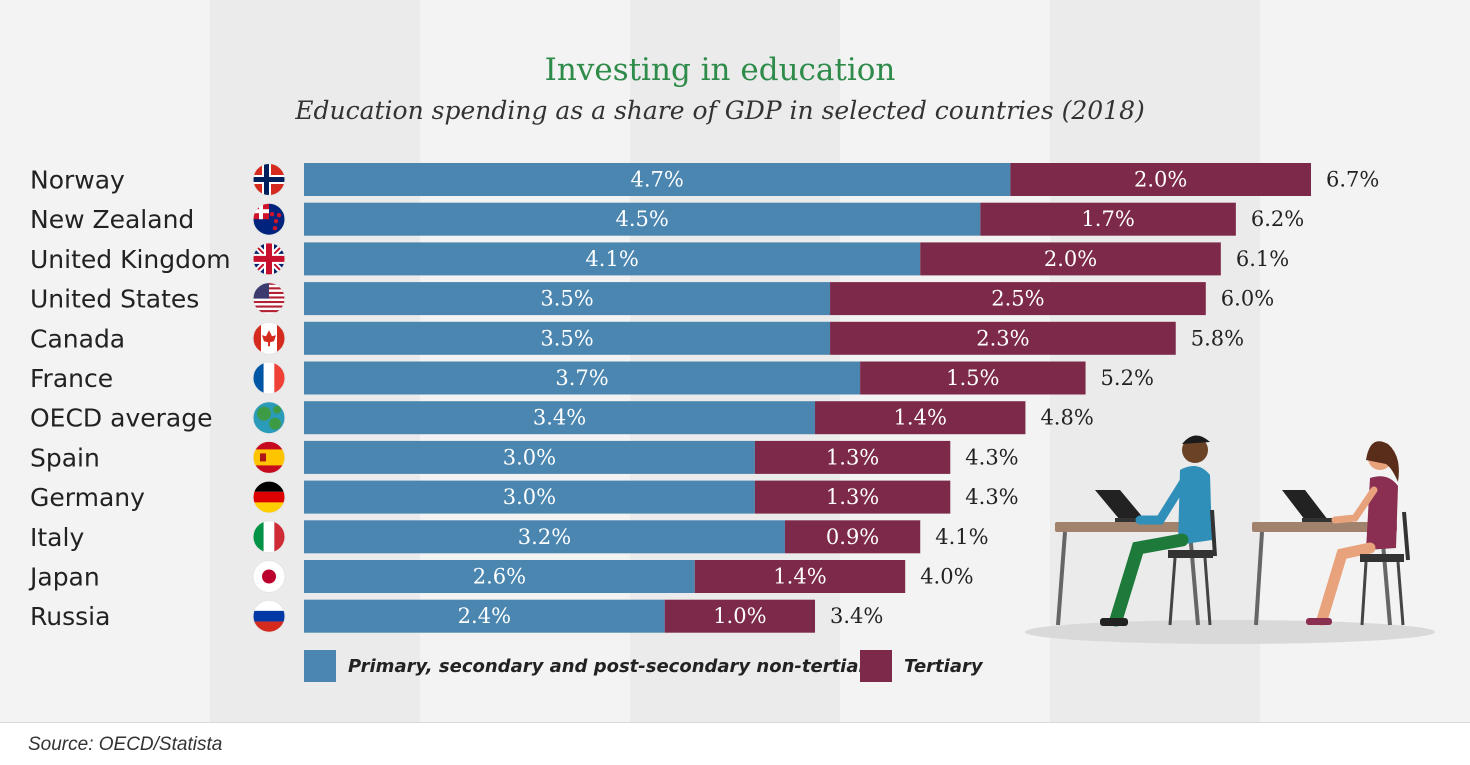  Describe the element at coordinates (121, 418) in the screenshot. I see `category-label: OECD average` at that location.